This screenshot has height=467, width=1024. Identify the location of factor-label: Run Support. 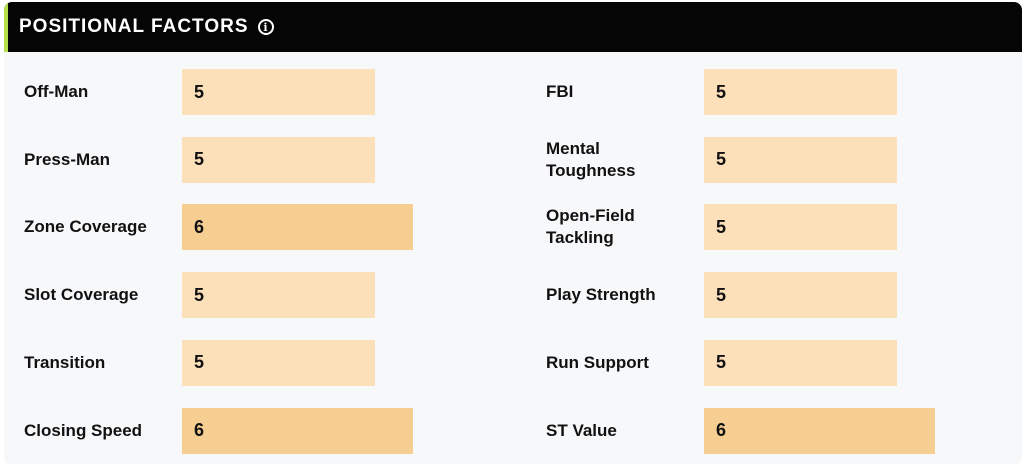
(597, 362).